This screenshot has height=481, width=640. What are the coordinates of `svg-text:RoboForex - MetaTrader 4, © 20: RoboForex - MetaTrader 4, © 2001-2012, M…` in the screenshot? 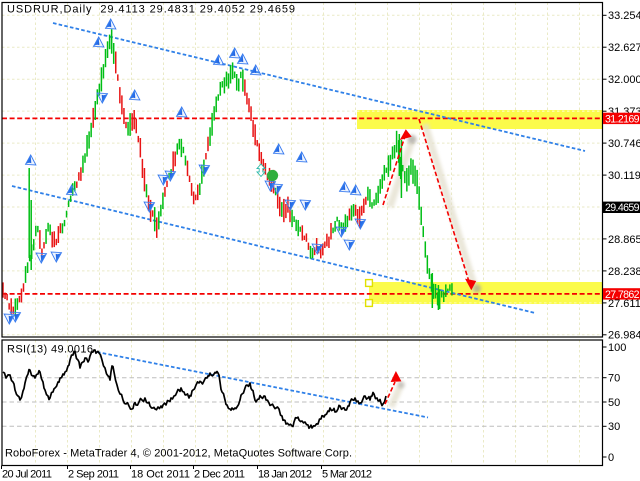 It's located at (178, 454).